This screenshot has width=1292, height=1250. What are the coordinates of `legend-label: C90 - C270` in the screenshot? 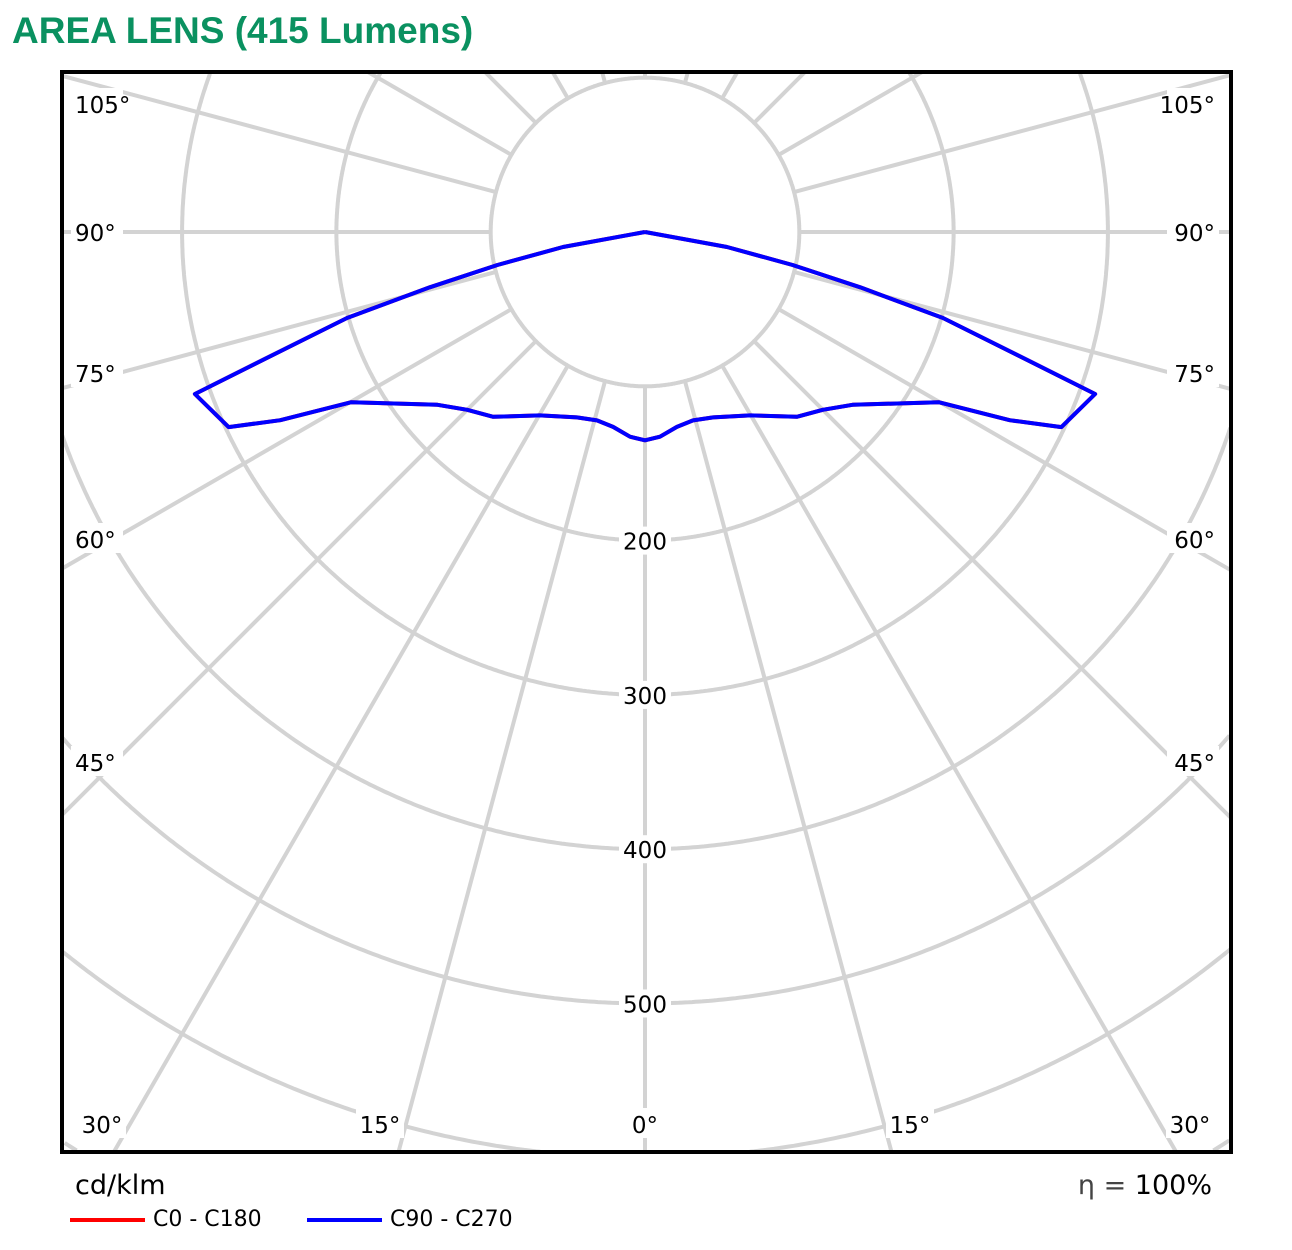 It's located at (451, 1219).